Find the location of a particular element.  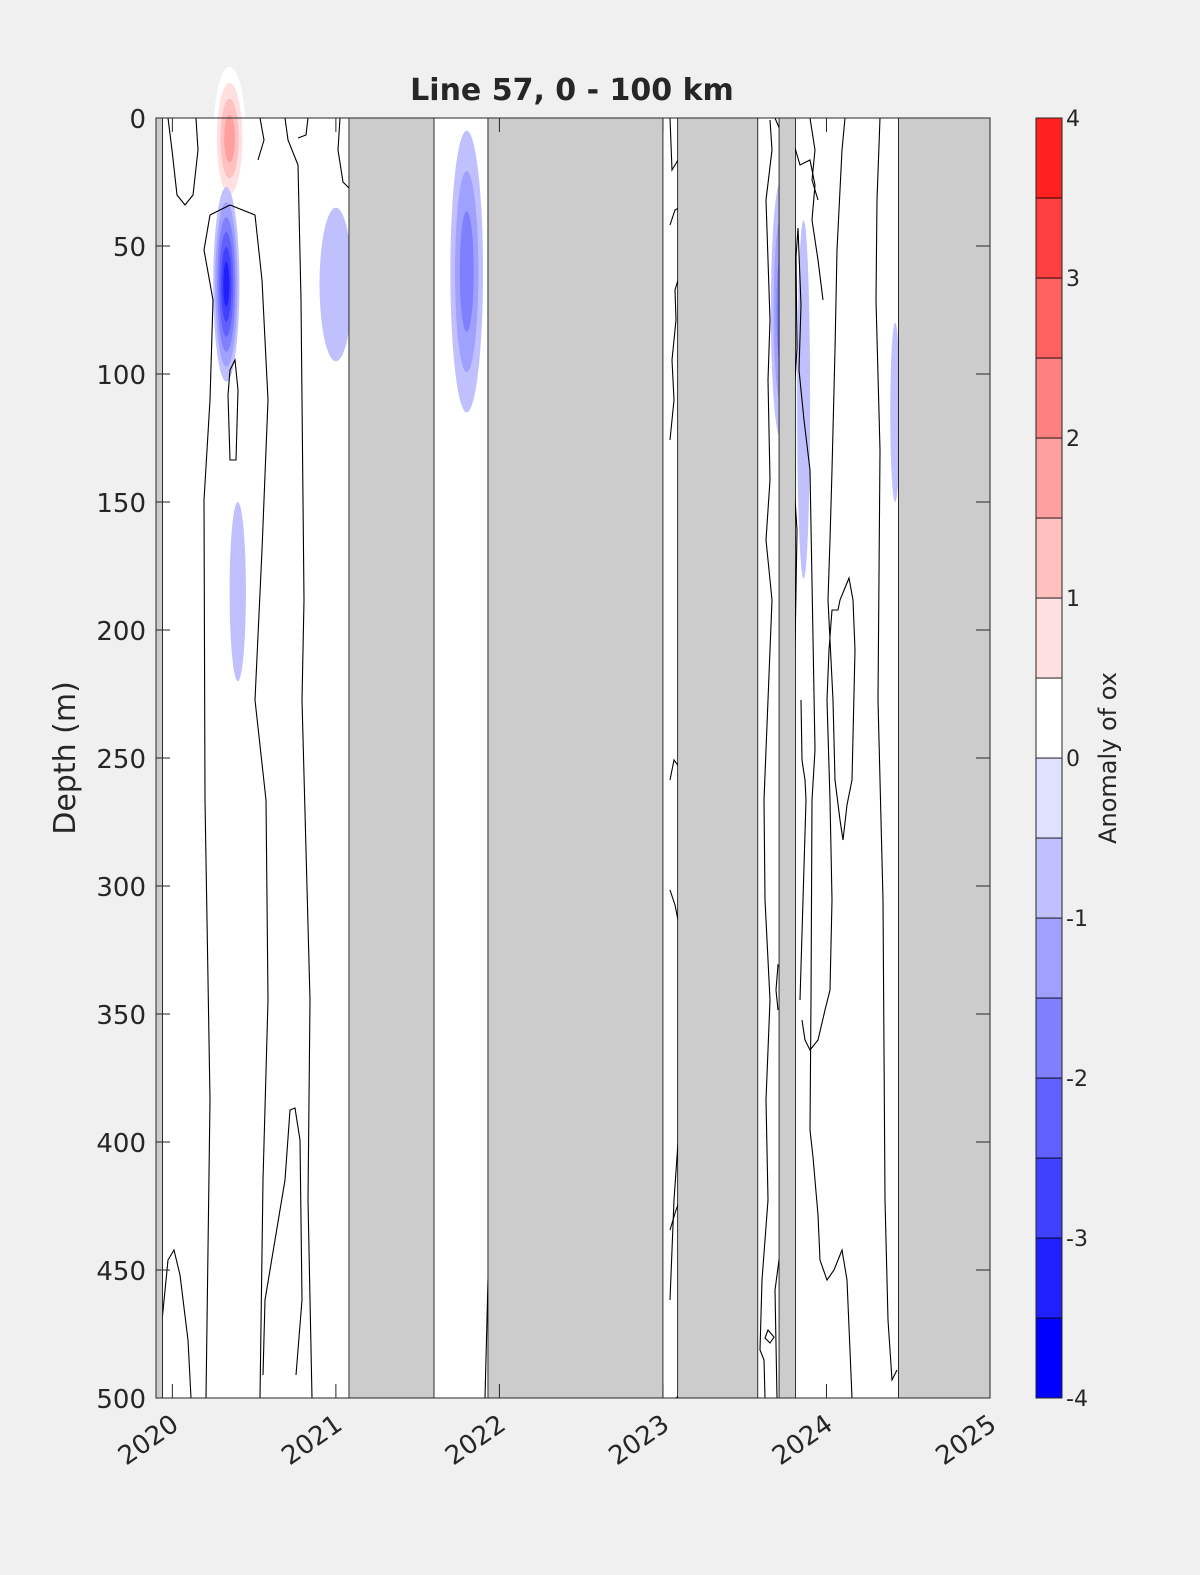

y-axis-label: Depth (m) is located at coordinates (65, 758).